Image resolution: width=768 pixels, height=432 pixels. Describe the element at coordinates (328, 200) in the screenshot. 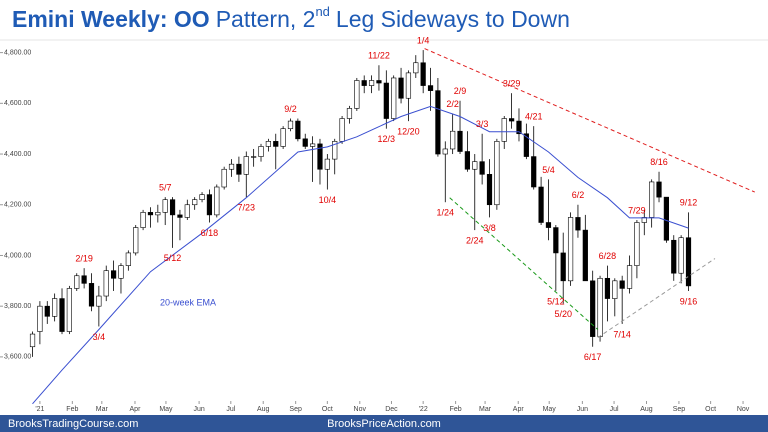

I see `annotation: 10/4` at that location.